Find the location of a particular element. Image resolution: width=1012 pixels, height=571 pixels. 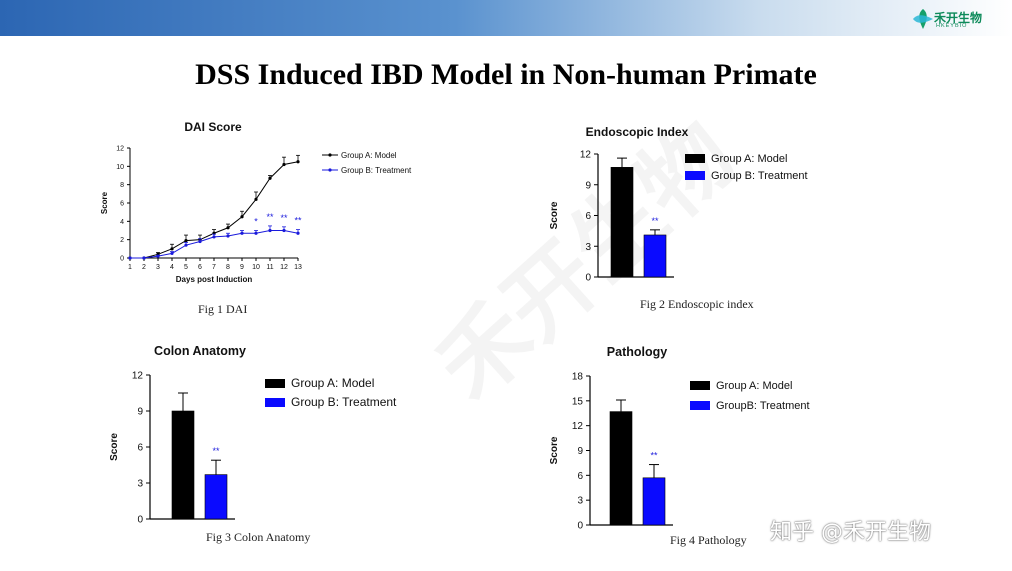

fig1-caption: Fig 1 DAI is located at coordinates (223, 309).